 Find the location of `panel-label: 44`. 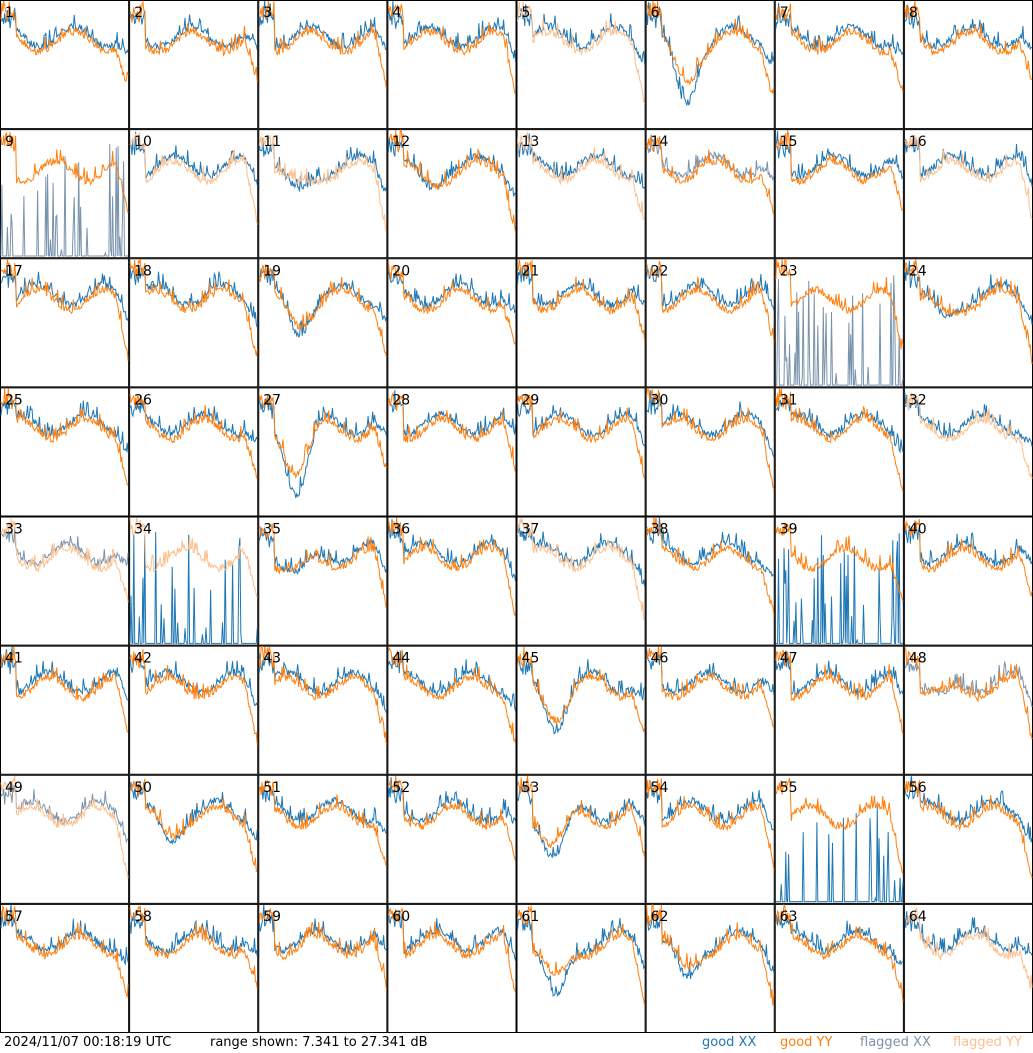

panel-label: 44 is located at coordinates (401, 659).